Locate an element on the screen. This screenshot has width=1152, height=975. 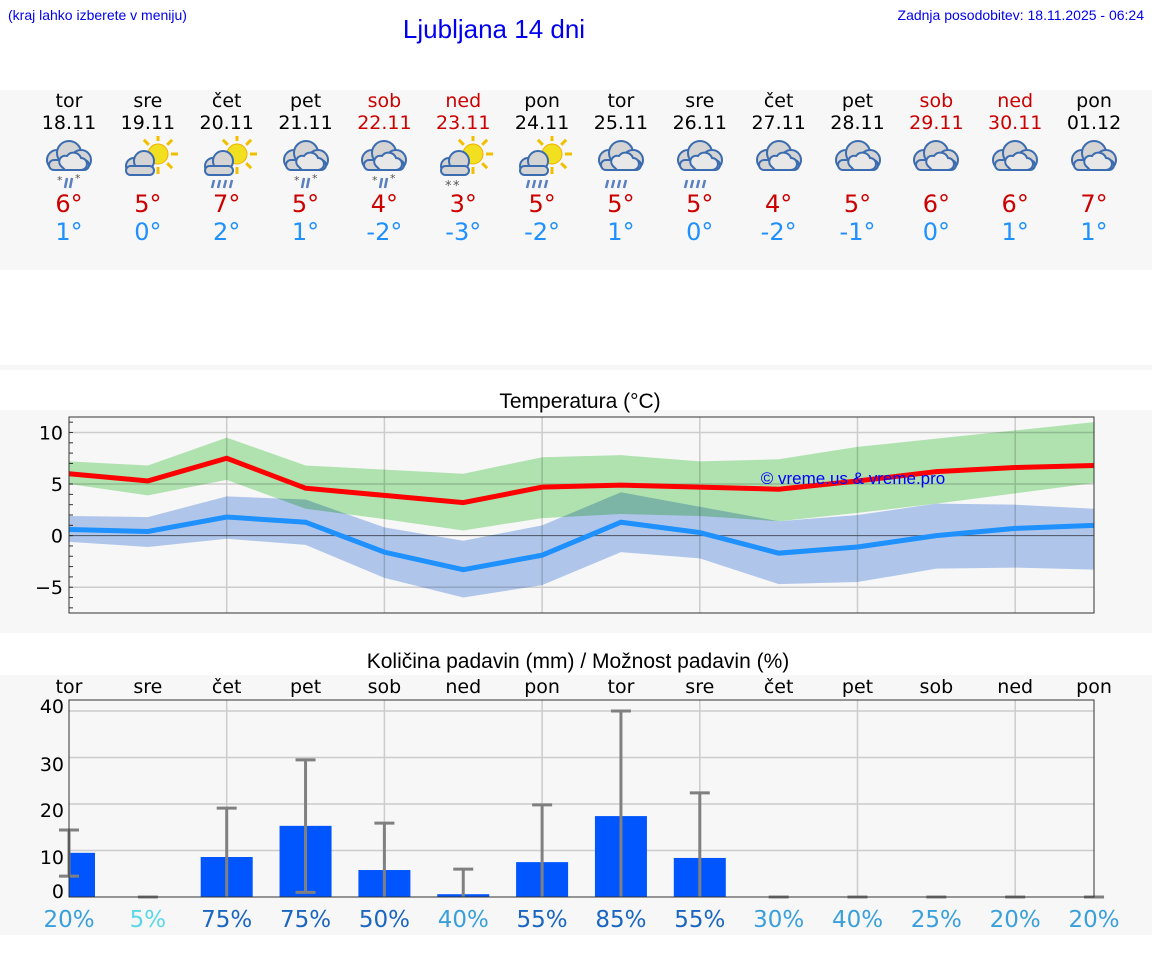
precip-probability: 75% is located at coordinates (226, 920).